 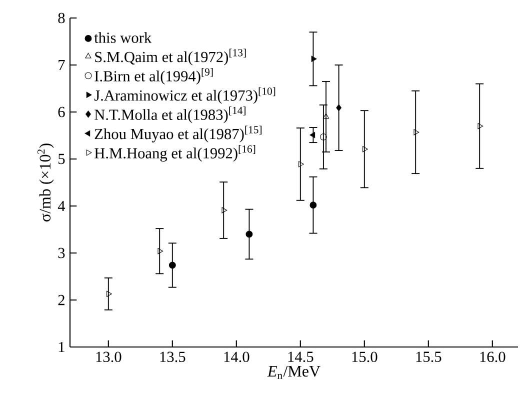 I want to click on x-tick-label: 14.0, so click(x=237, y=357).